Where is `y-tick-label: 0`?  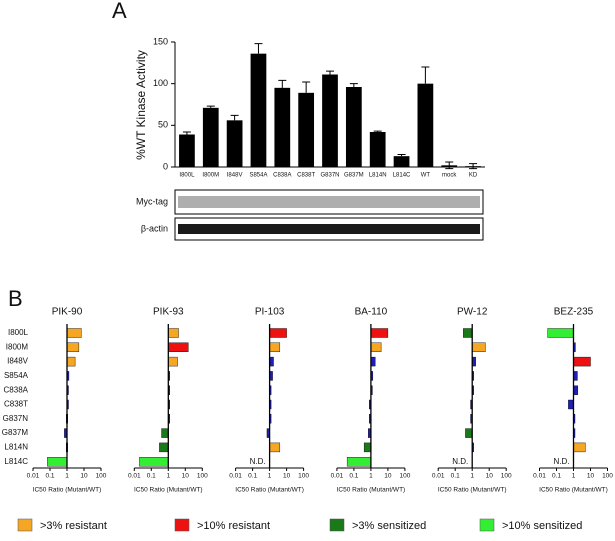 y-tick-label: 0 is located at coordinates (165, 166).